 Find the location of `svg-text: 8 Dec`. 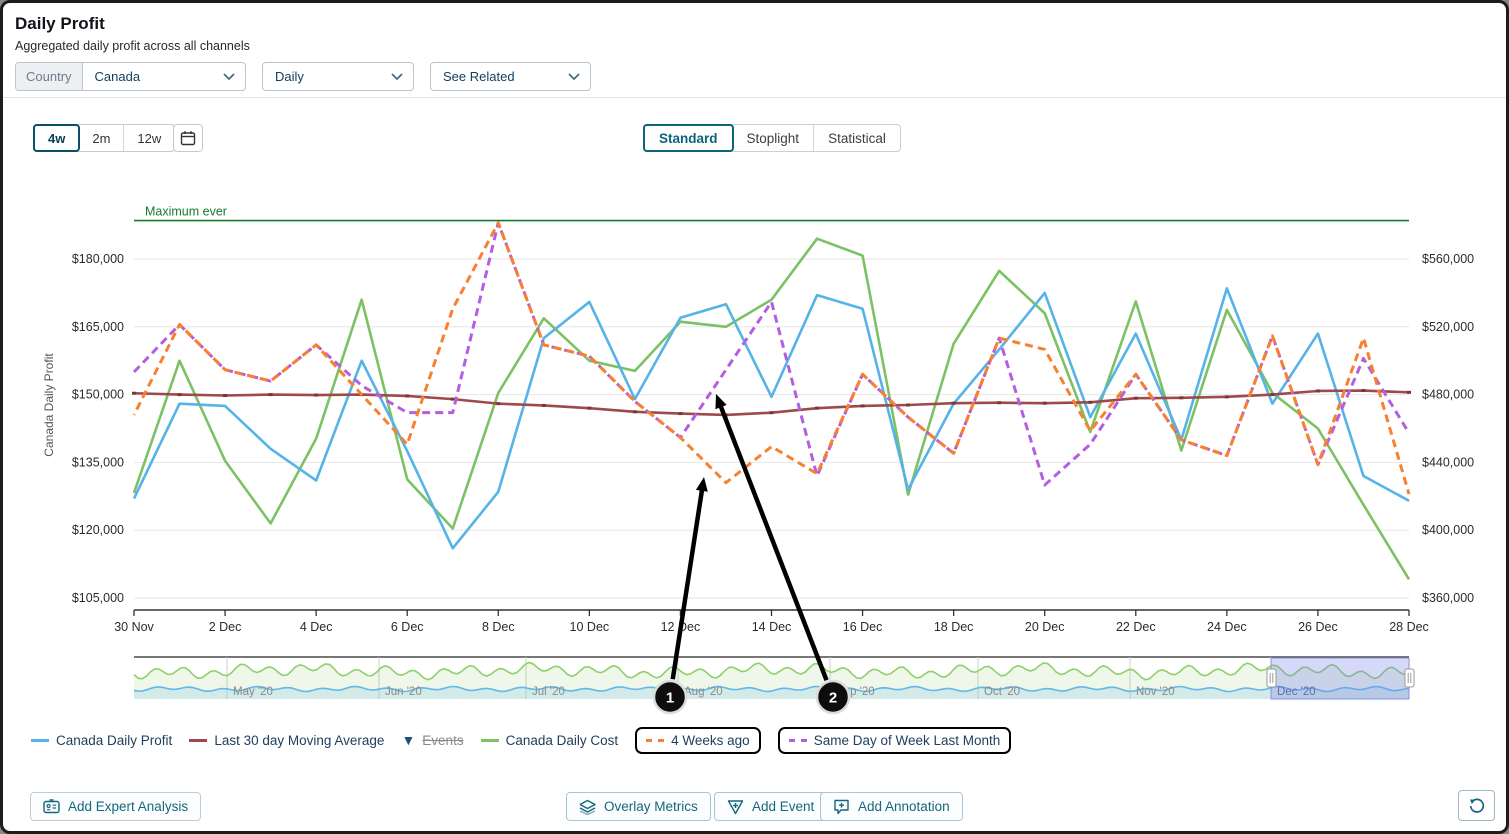

svg-text: 8 Dec is located at coordinates (498, 627).